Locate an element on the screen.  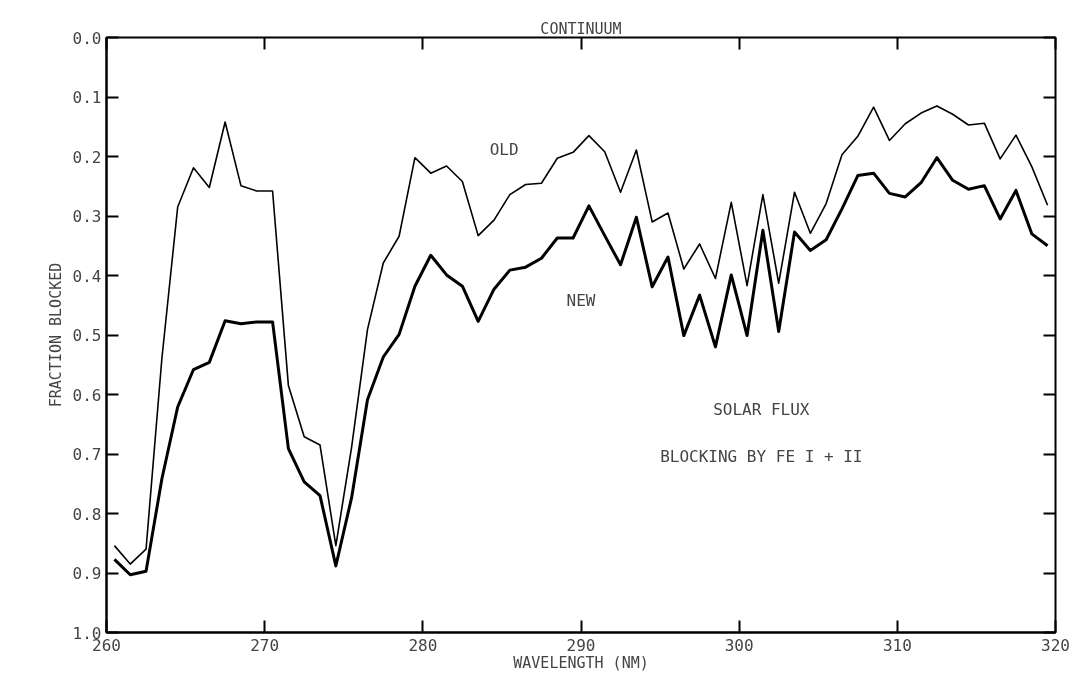
x-tick-label: 290 is located at coordinates (581, 645).